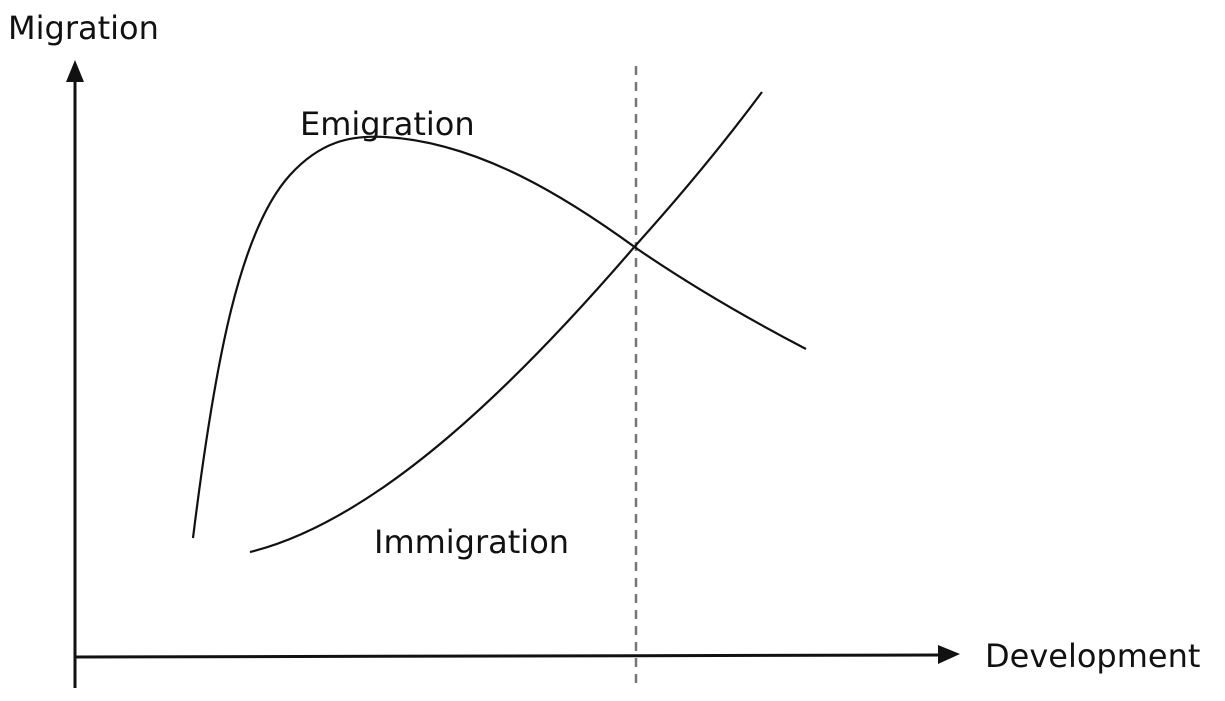  Describe the element at coordinates (472, 542) in the screenshot. I see `immigration-curve-label: Immigration` at that location.